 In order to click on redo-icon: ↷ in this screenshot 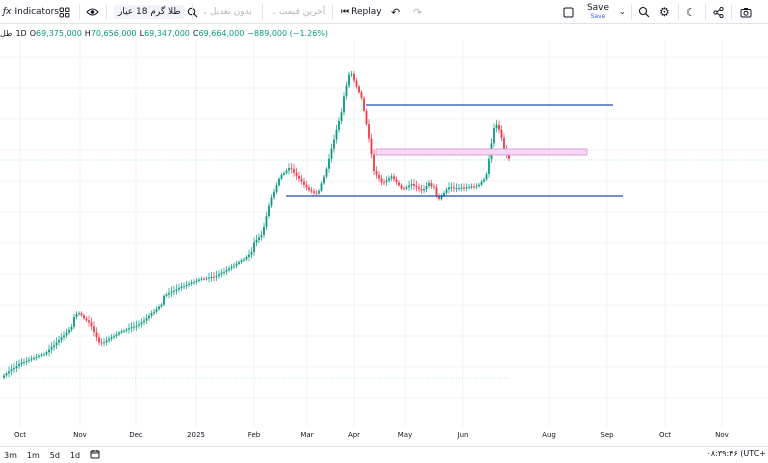, I will do `click(418, 12)`.